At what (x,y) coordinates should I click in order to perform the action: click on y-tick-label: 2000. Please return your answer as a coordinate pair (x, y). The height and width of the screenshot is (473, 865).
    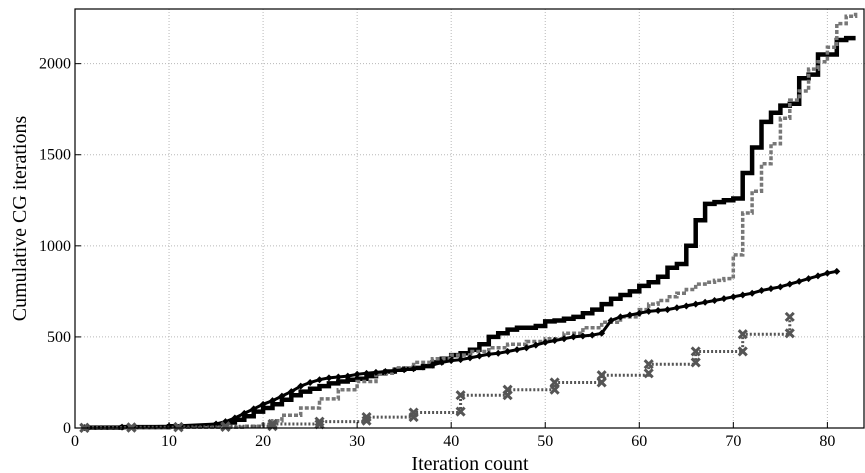
    Looking at the image, I should click on (55, 64).